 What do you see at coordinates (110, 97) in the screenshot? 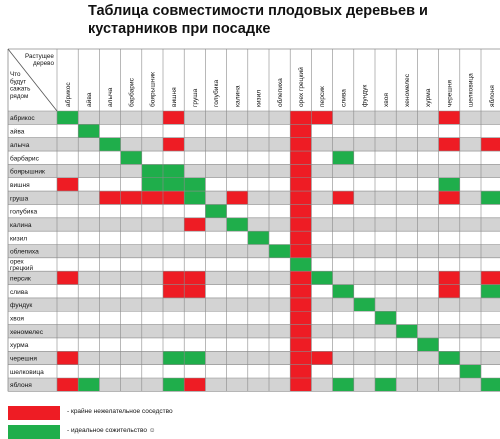
I see `column-label: алыча` at bounding box center [110, 97].